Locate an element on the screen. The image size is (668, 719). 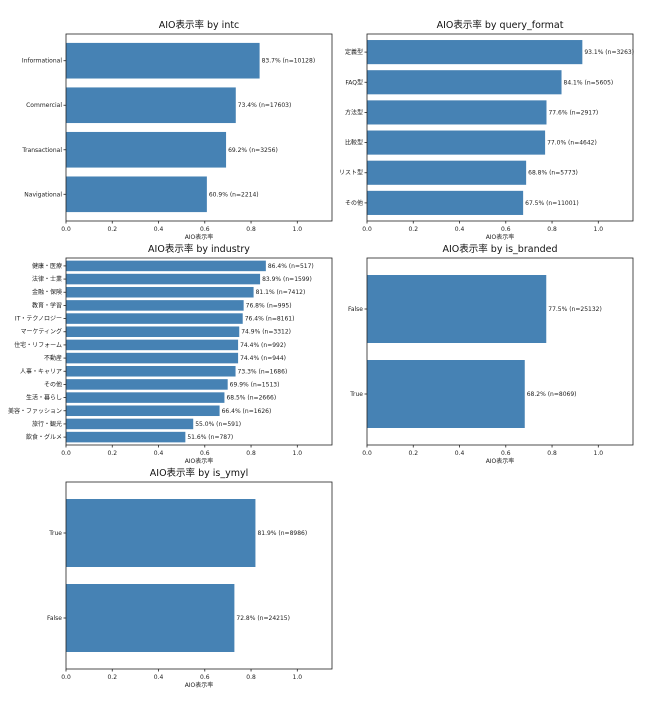
data-label: 69.2% (n=3256) is located at coordinates (253, 150).